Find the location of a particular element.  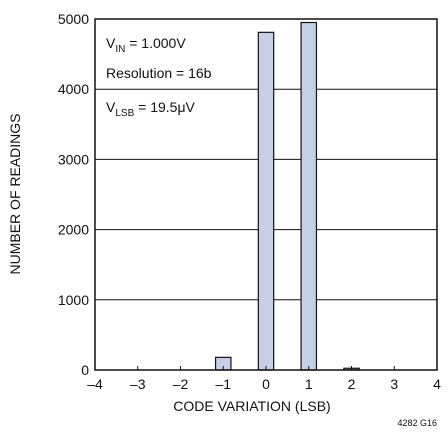

y-tick-label: 2000 is located at coordinates (73, 230).